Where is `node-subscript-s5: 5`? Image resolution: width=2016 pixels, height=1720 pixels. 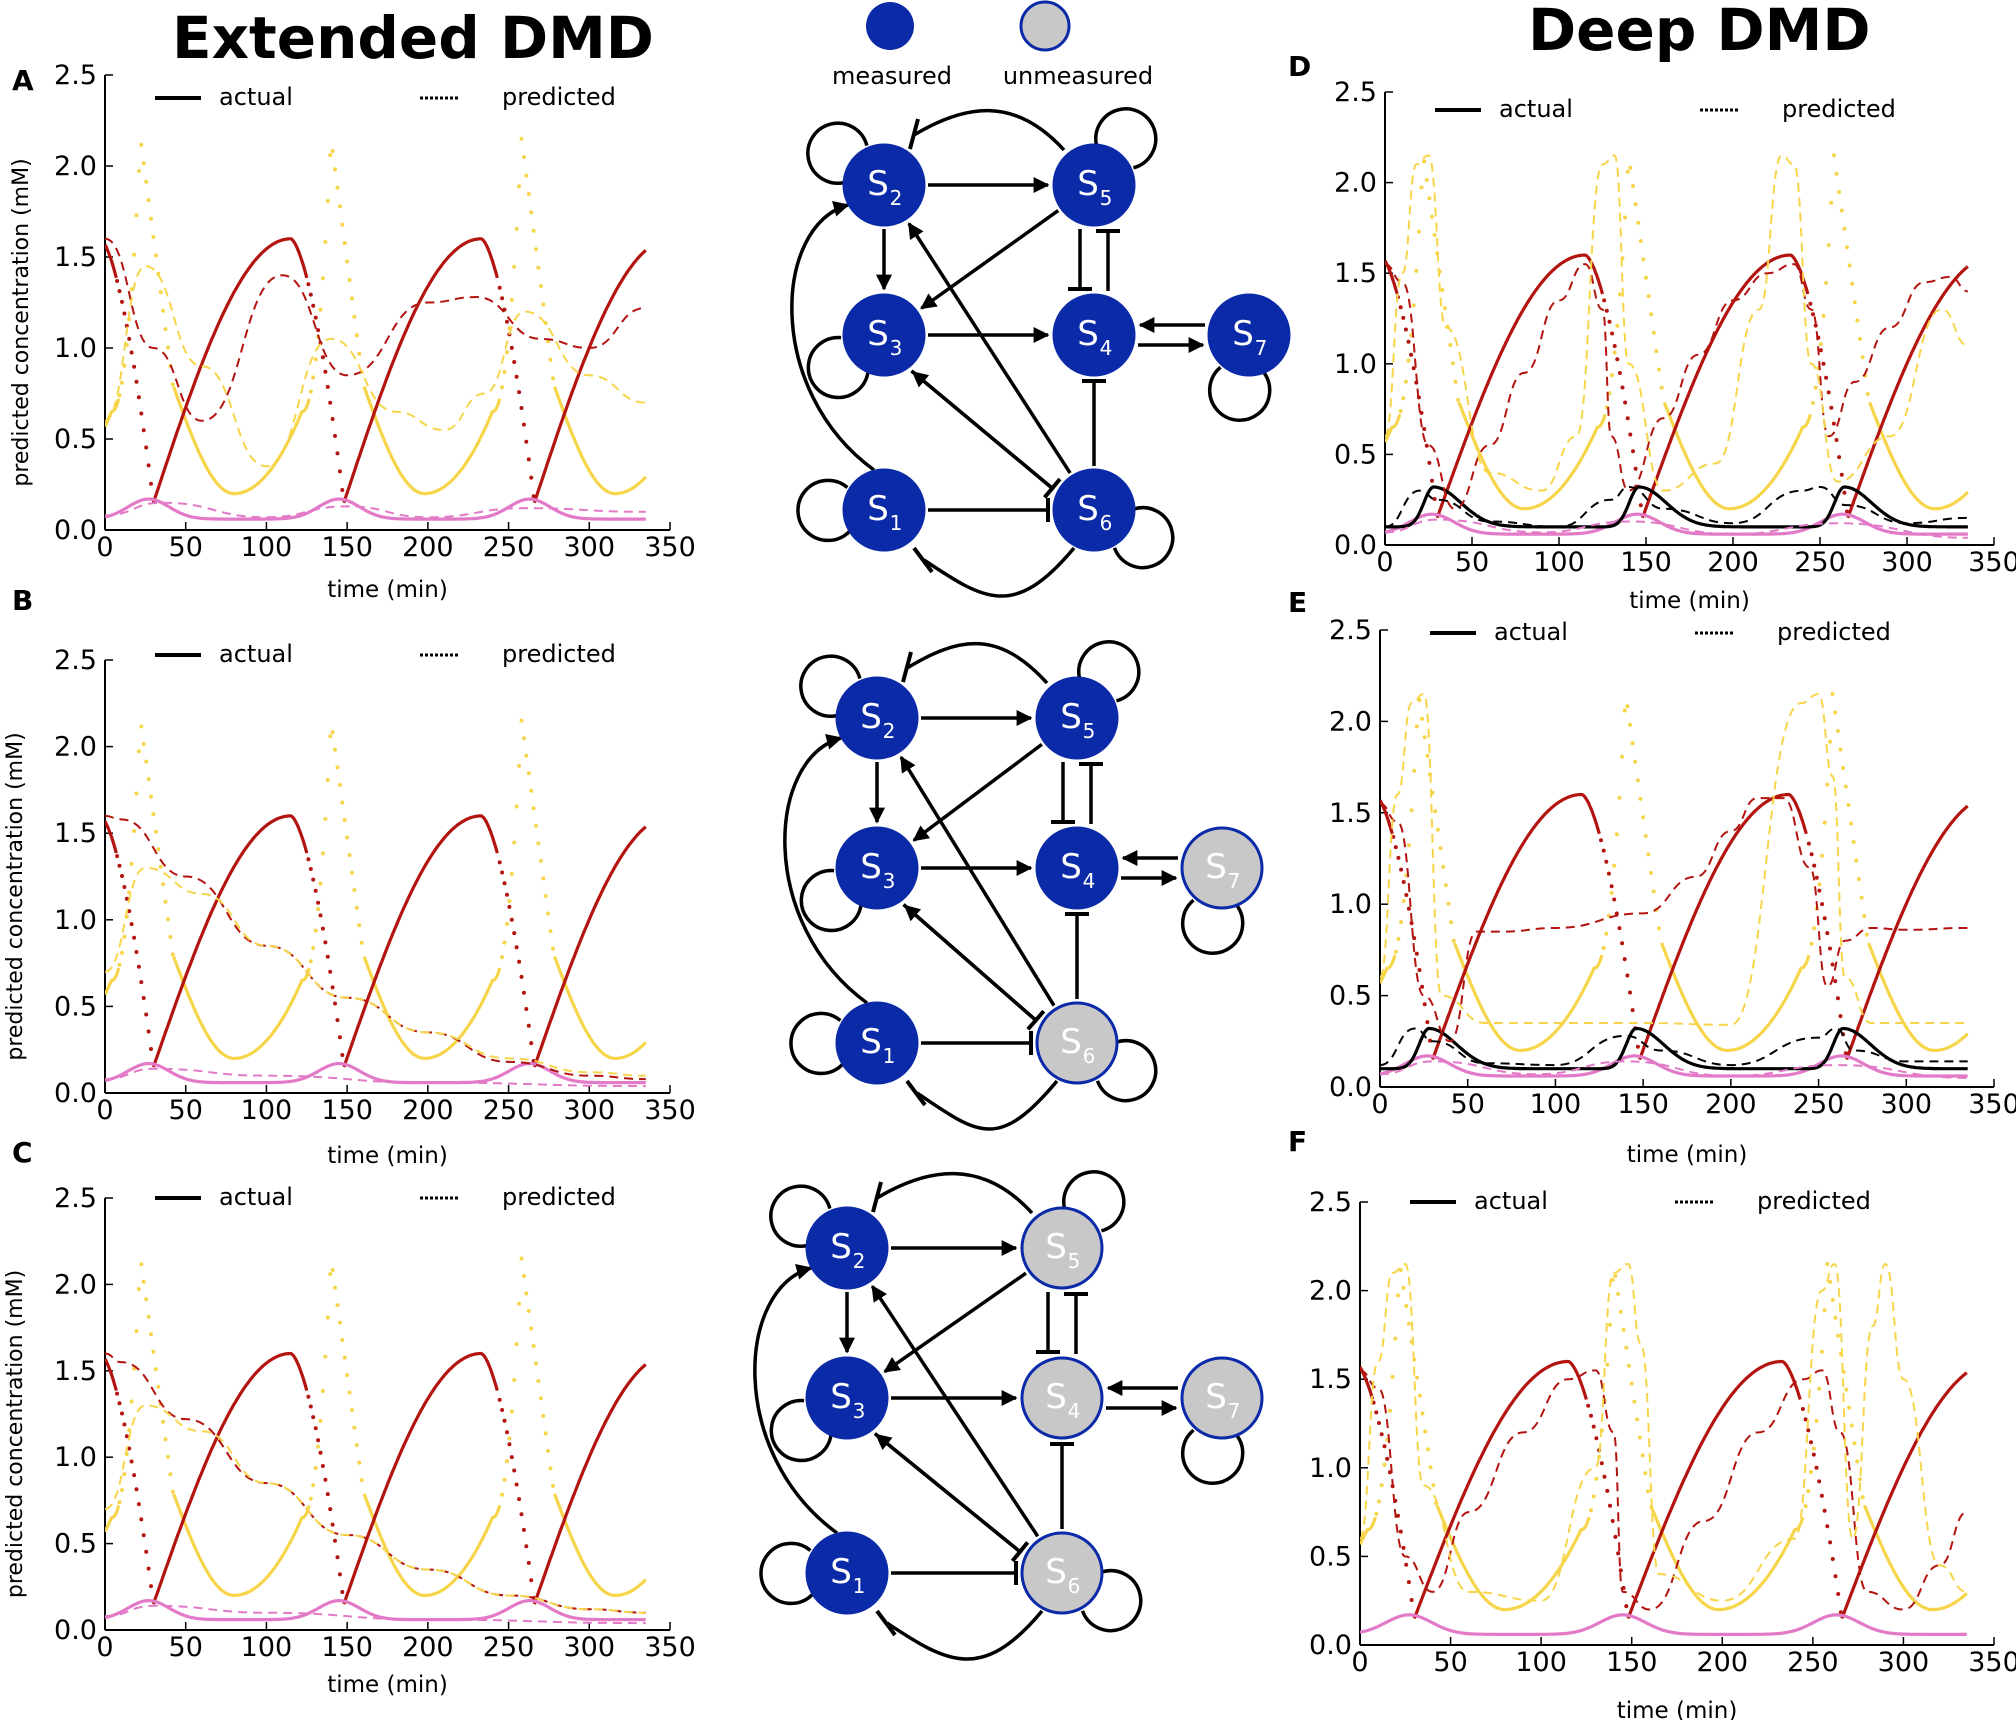 node-subscript-s5: 5 is located at coordinates (1089, 731).